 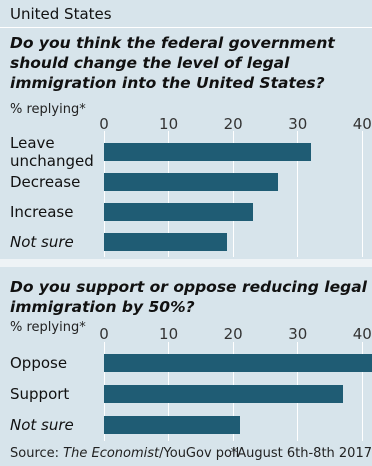 What do you see at coordinates (199, 453) in the screenshot?
I see `source-suffix: /YouGov poll` at bounding box center [199, 453].